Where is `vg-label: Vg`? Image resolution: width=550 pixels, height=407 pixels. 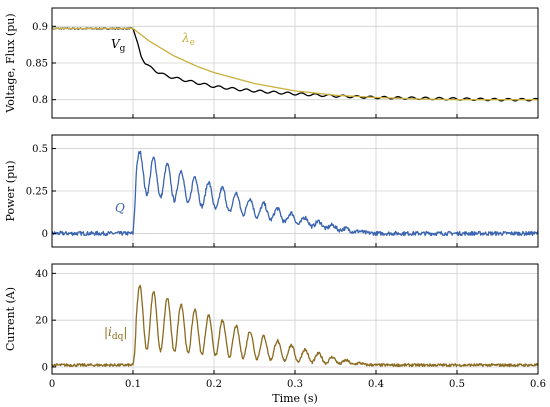
vg-label: Vg is located at coordinates (118, 45).